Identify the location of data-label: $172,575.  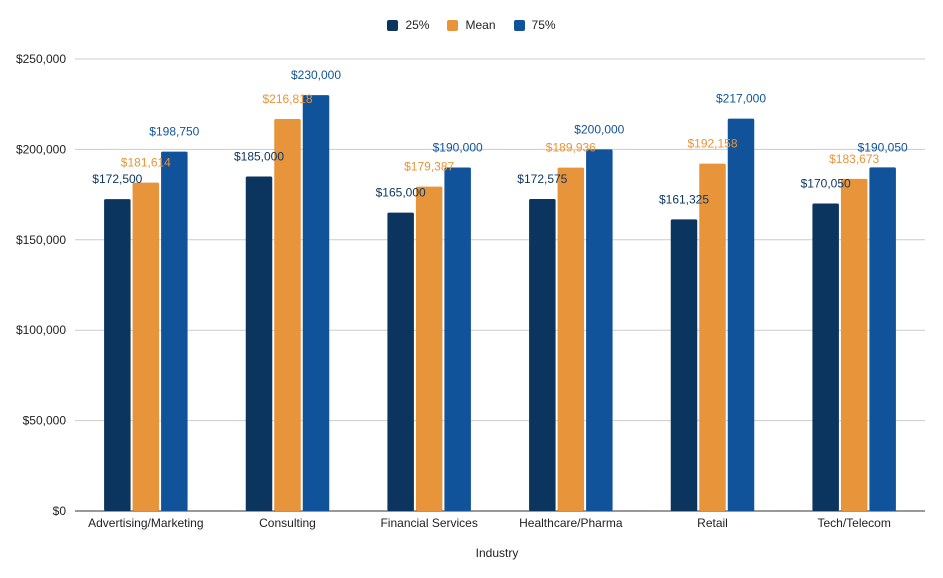
(542, 179).